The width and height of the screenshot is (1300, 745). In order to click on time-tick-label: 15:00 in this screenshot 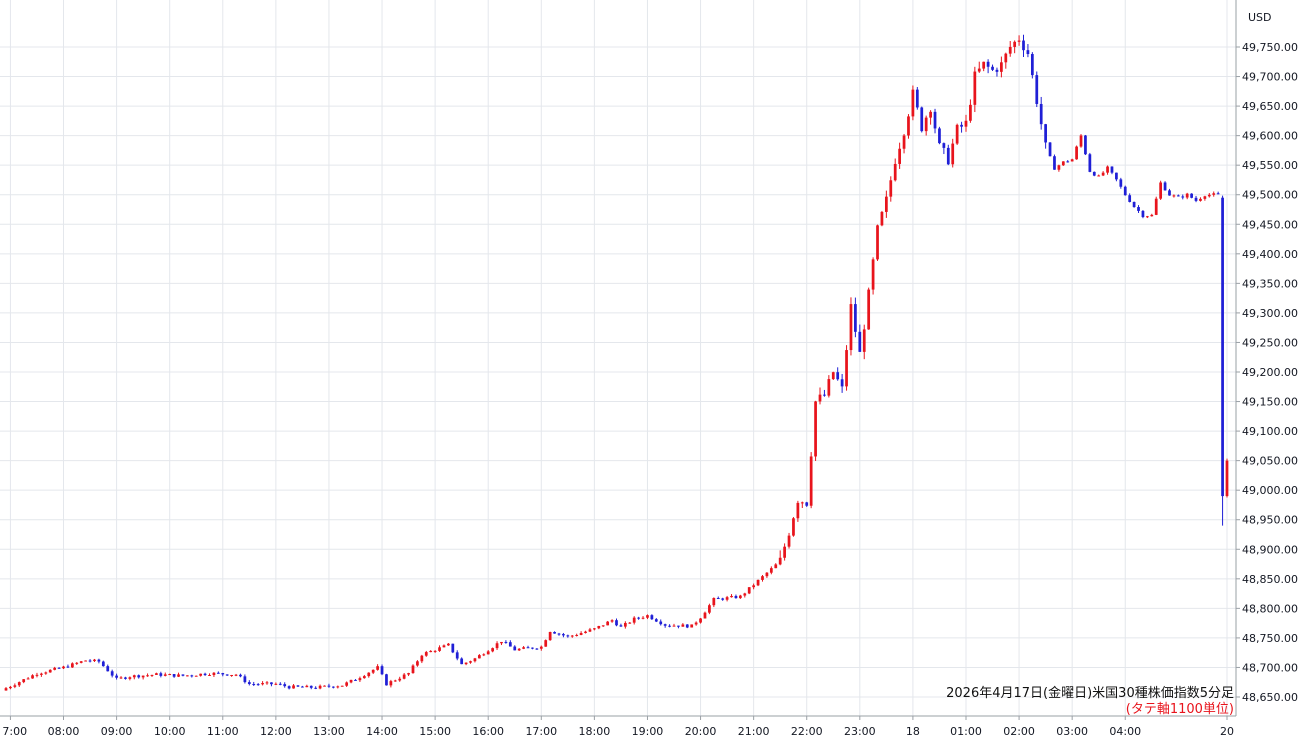, I will do `click(435, 731)`.